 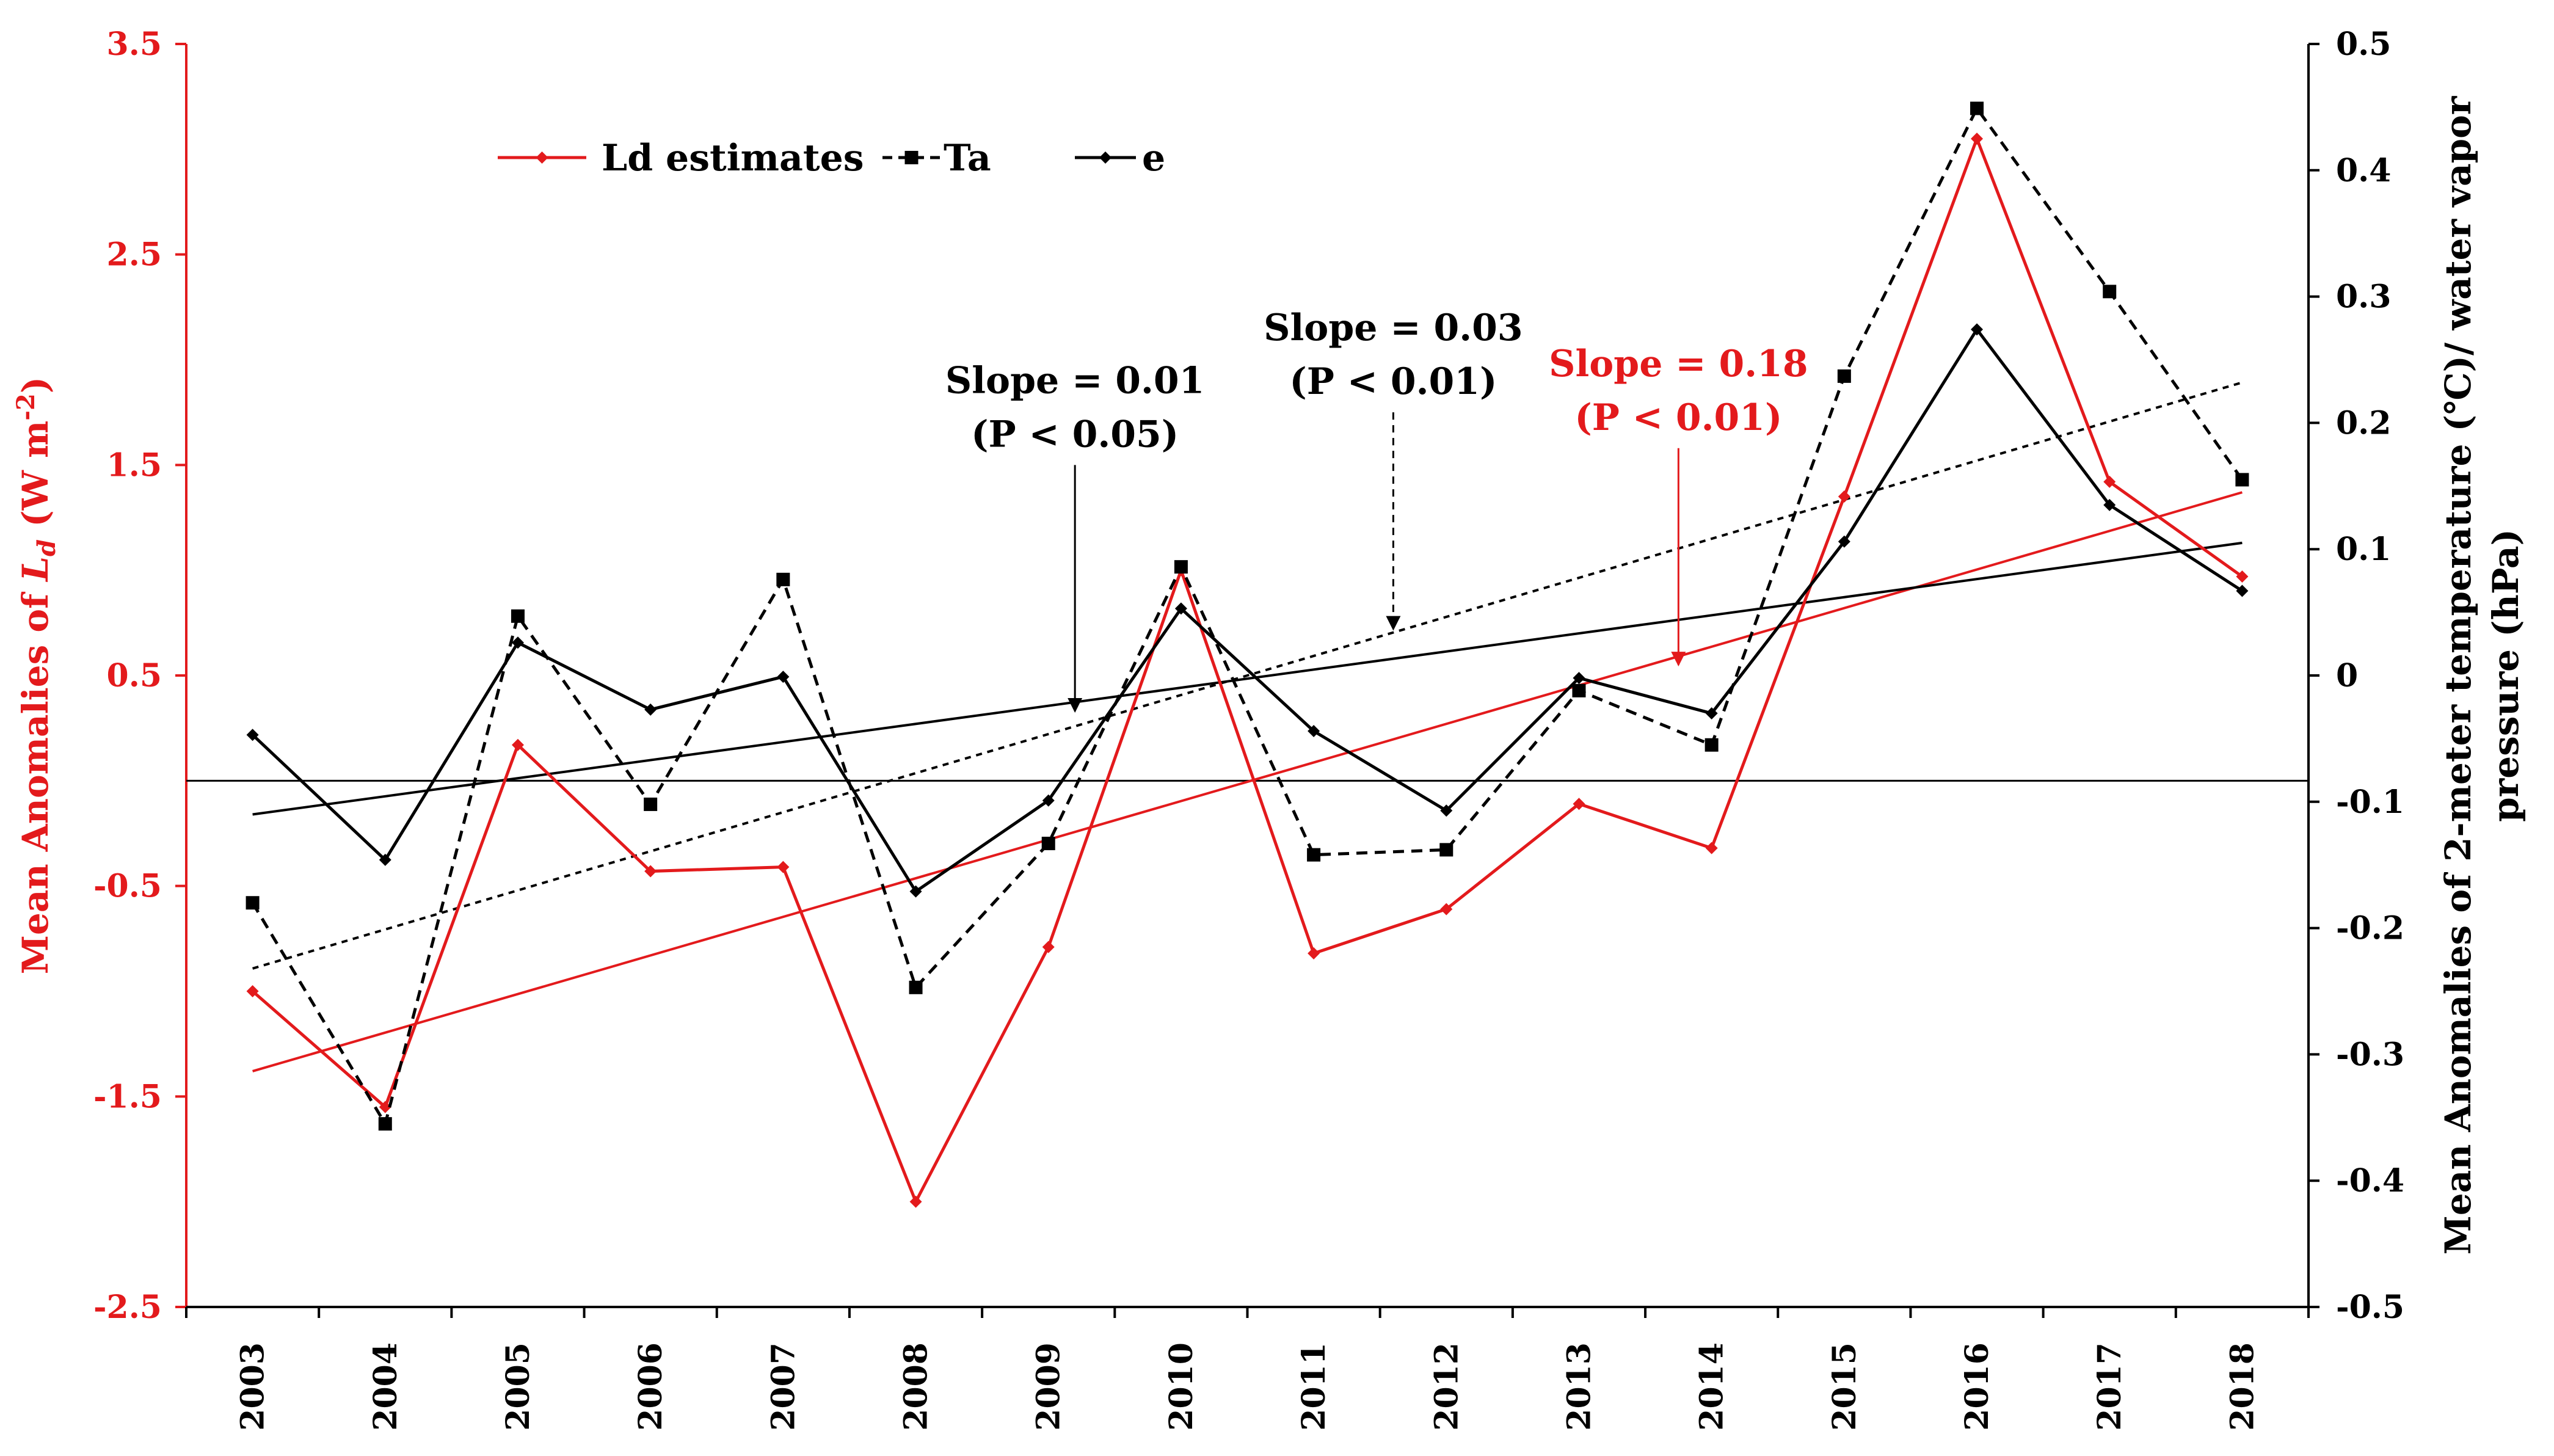 What do you see at coordinates (1314, 1386) in the screenshot?
I see `x-tick-label: 2011` at bounding box center [1314, 1386].